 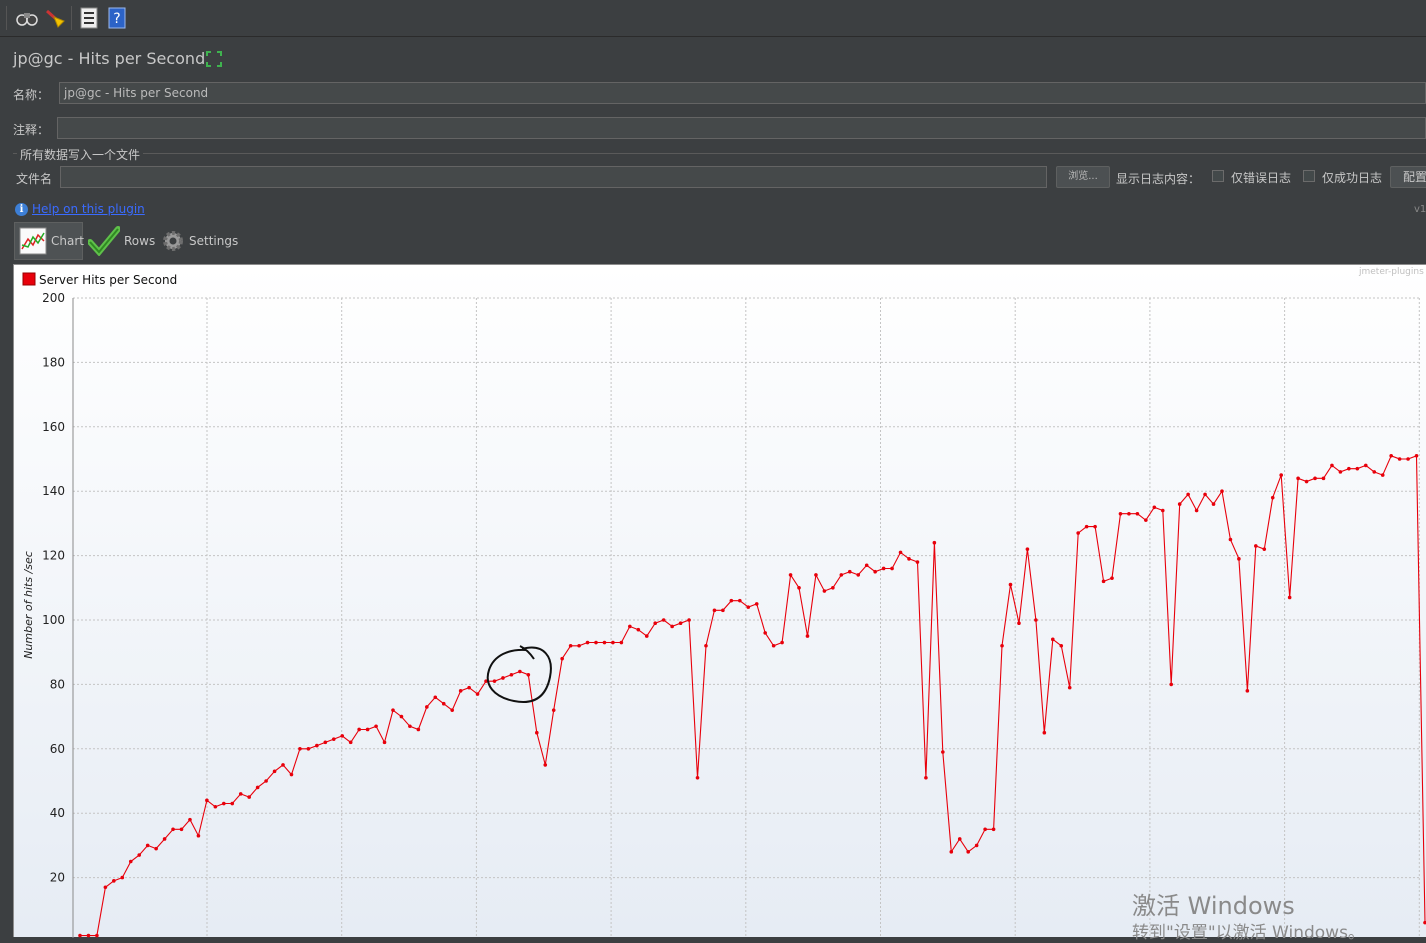 I want to click on help-book-icon: ?, so click(x=117, y=18).